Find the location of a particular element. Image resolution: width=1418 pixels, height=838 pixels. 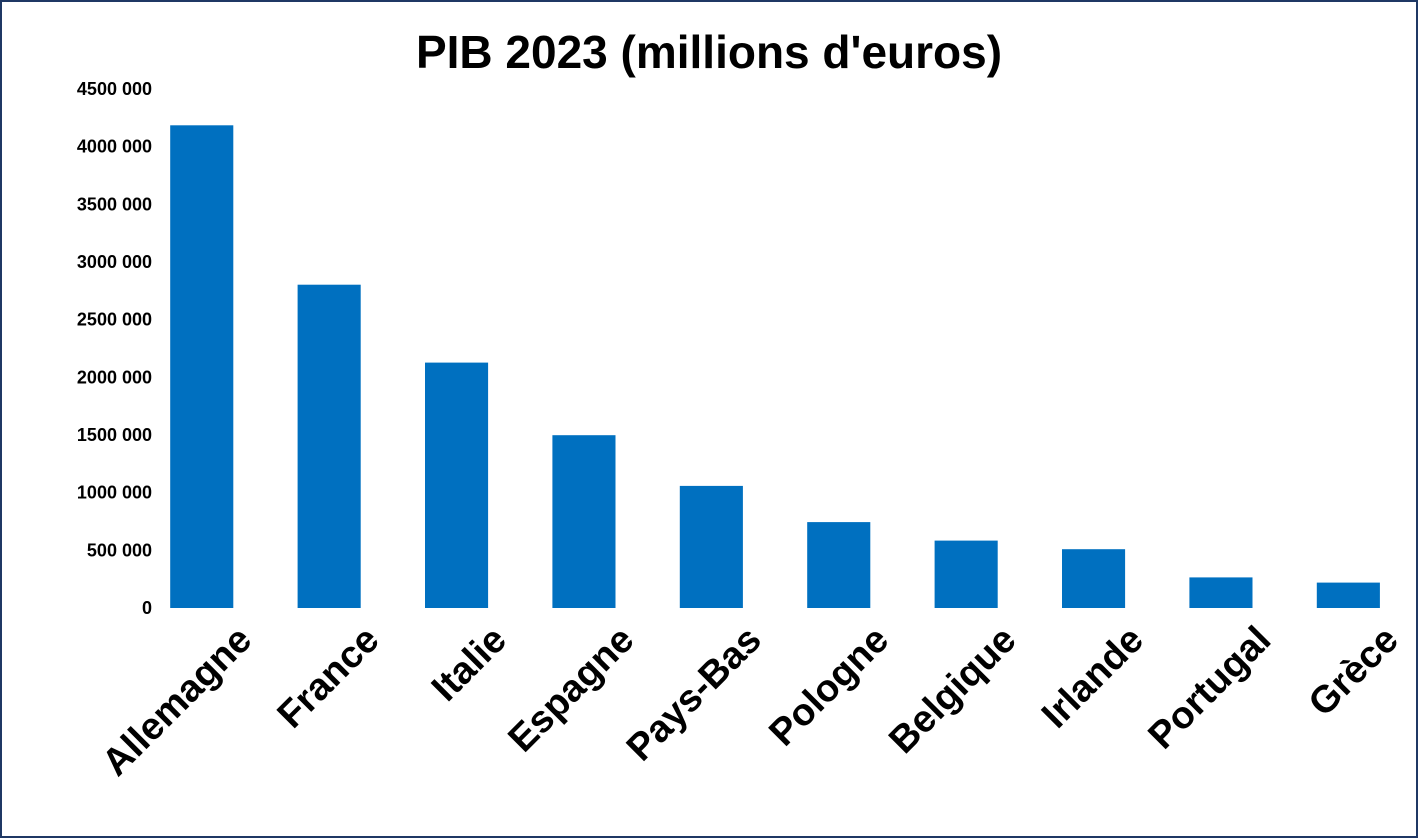

x-tick-label: Belgique is located at coordinates (952, 690).